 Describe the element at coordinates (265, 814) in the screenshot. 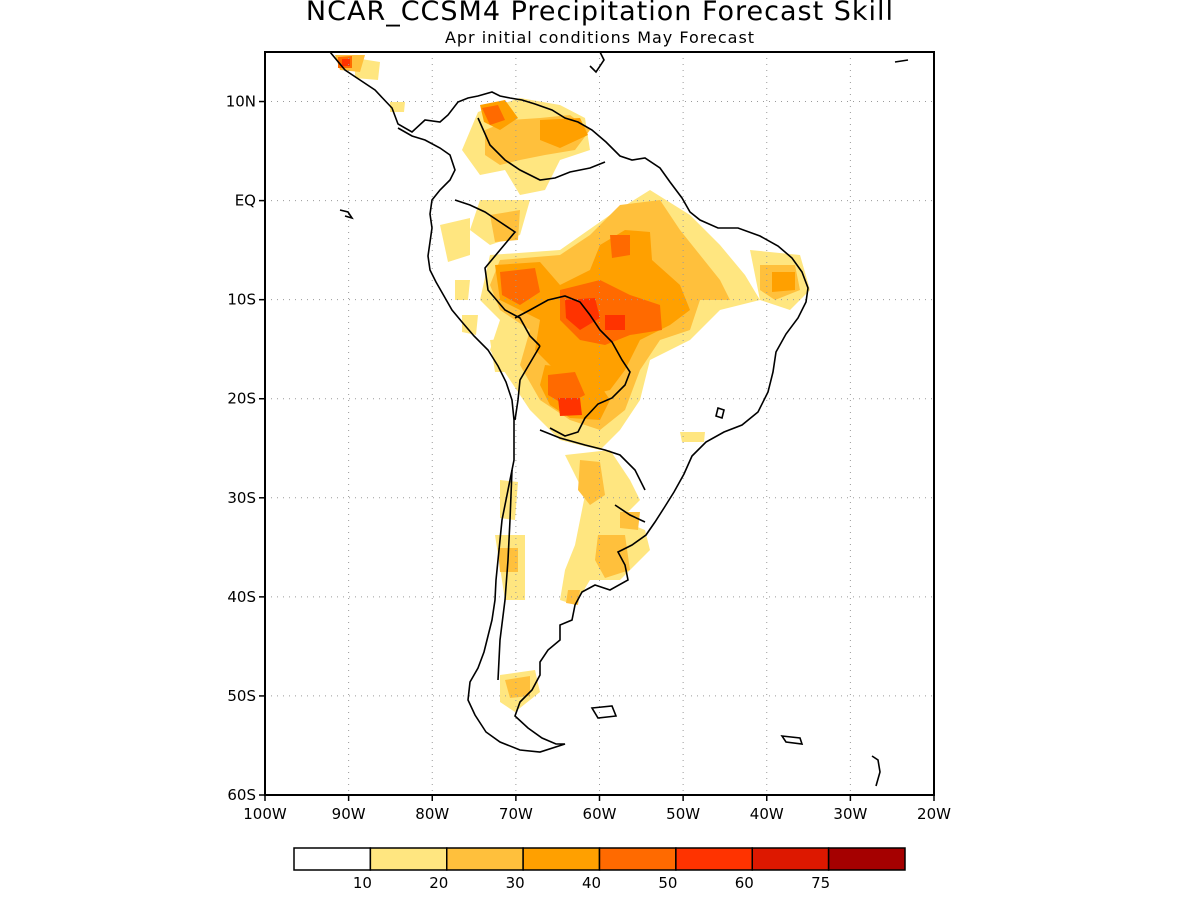

I see `lon-tick-label: 100W` at that location.